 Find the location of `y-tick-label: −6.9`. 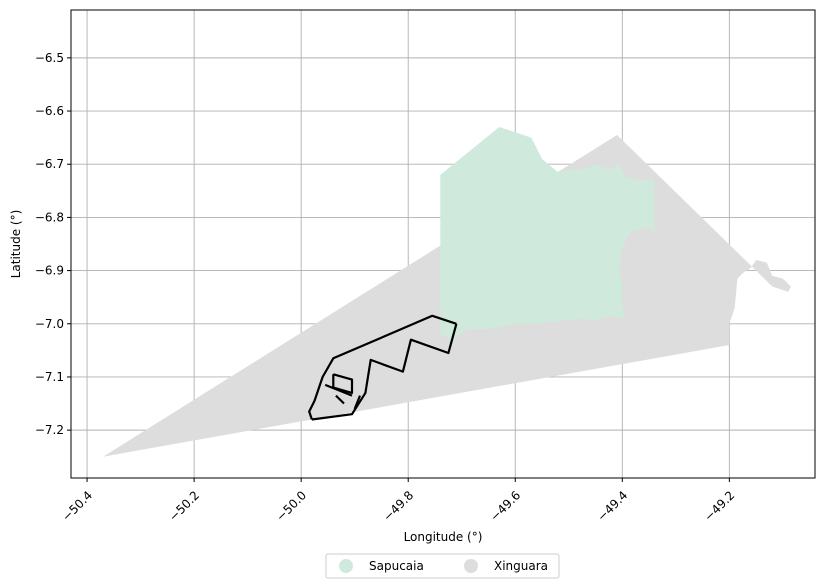

y-tick-label: −6.9 is located at coordinates (49, 271).